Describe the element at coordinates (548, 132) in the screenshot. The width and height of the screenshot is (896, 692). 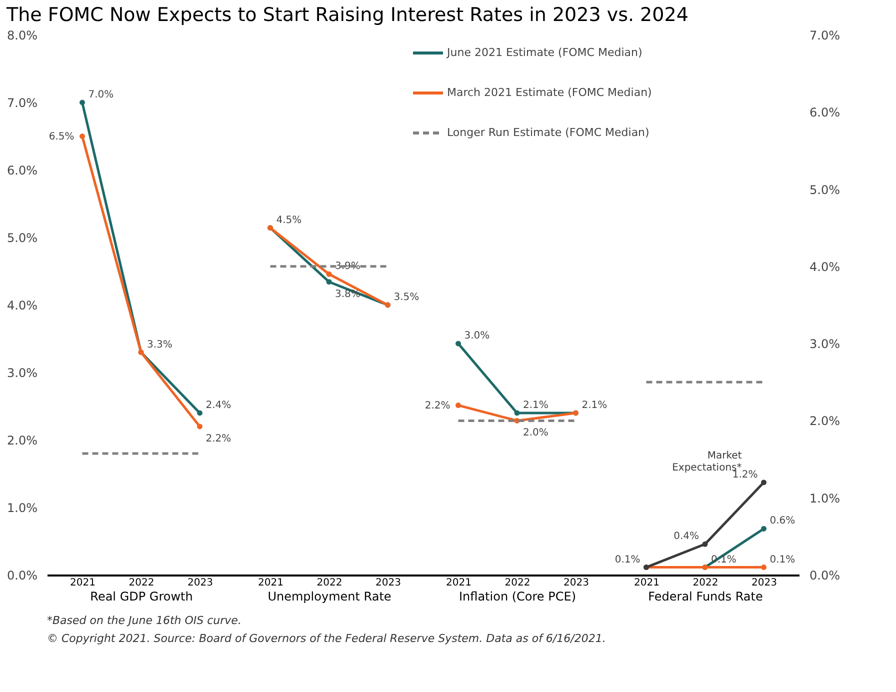
I see `legend-label: Longer Run Estimate (FOMC Median)` at that location.